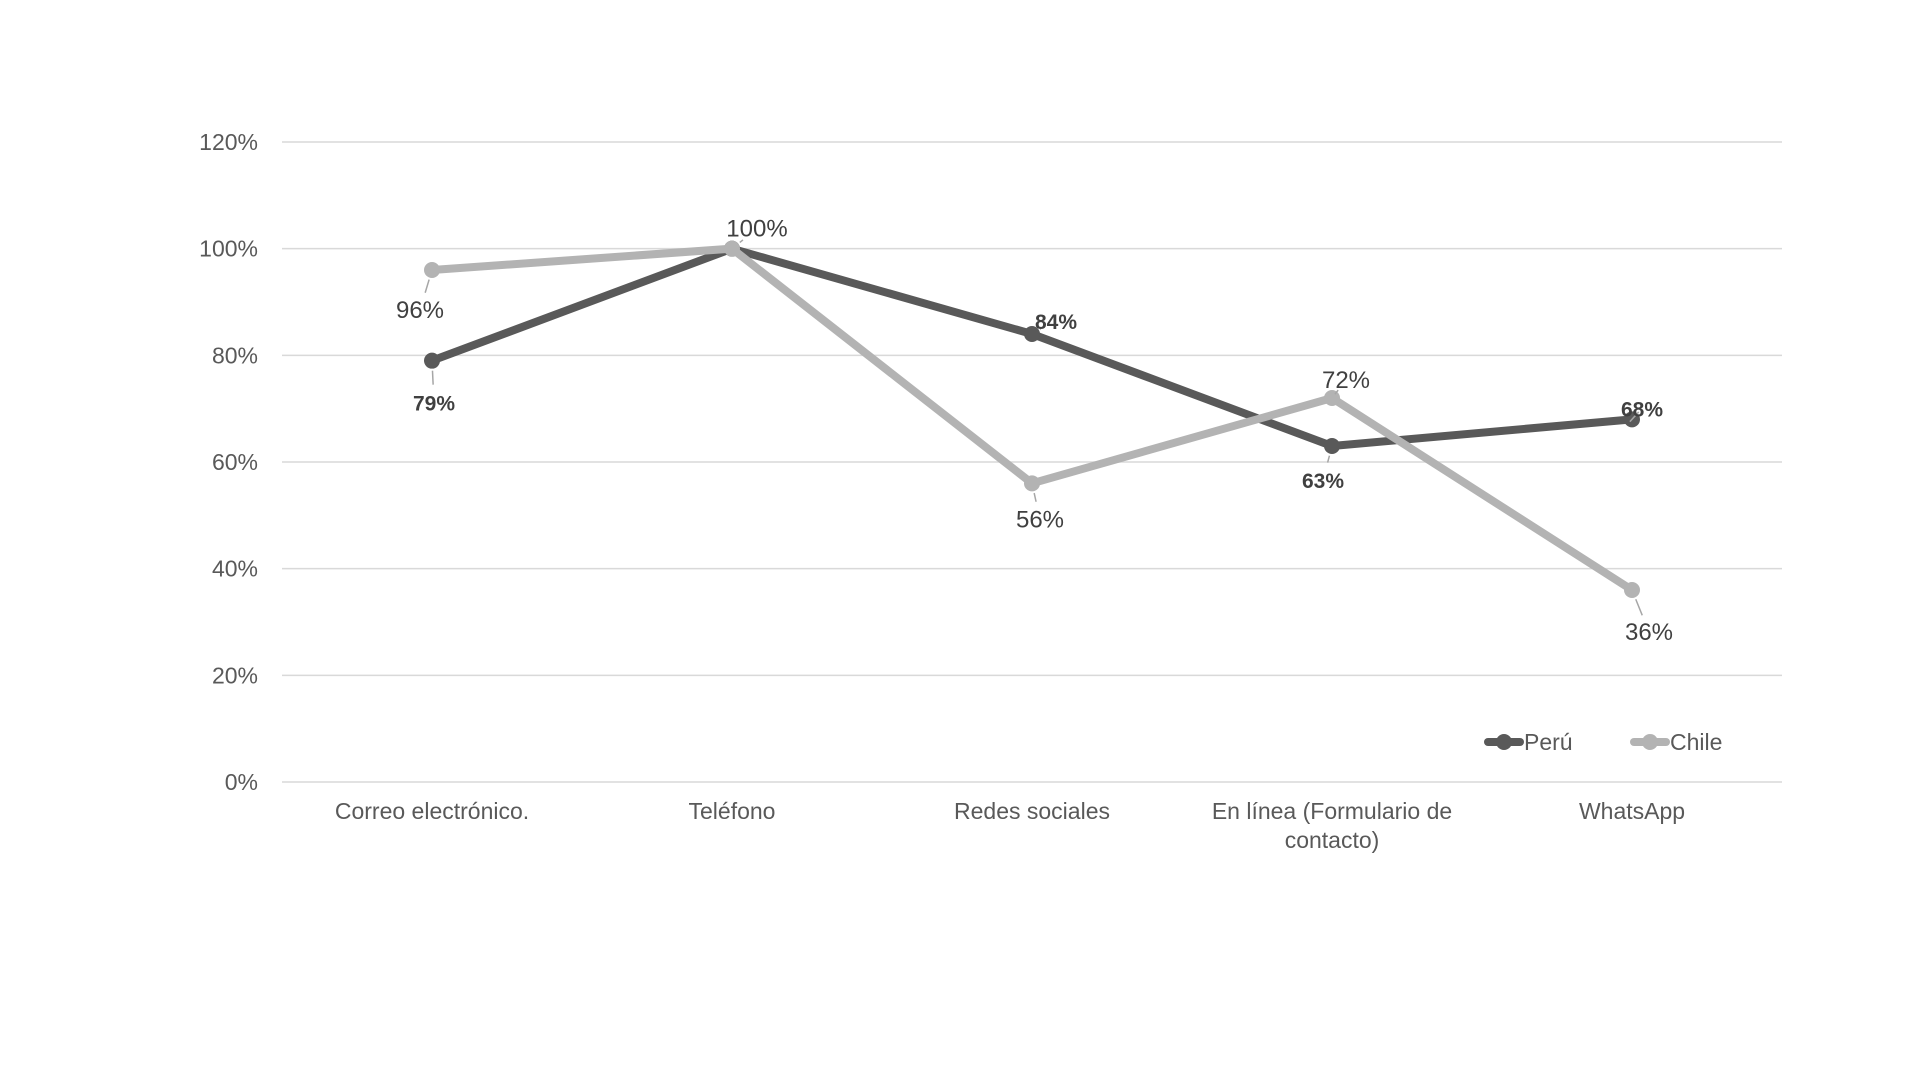  What do you see at coordinates (1323, 481) in the screenshot?
I see `data-label: 63%` at bounding box center [1323, 481].